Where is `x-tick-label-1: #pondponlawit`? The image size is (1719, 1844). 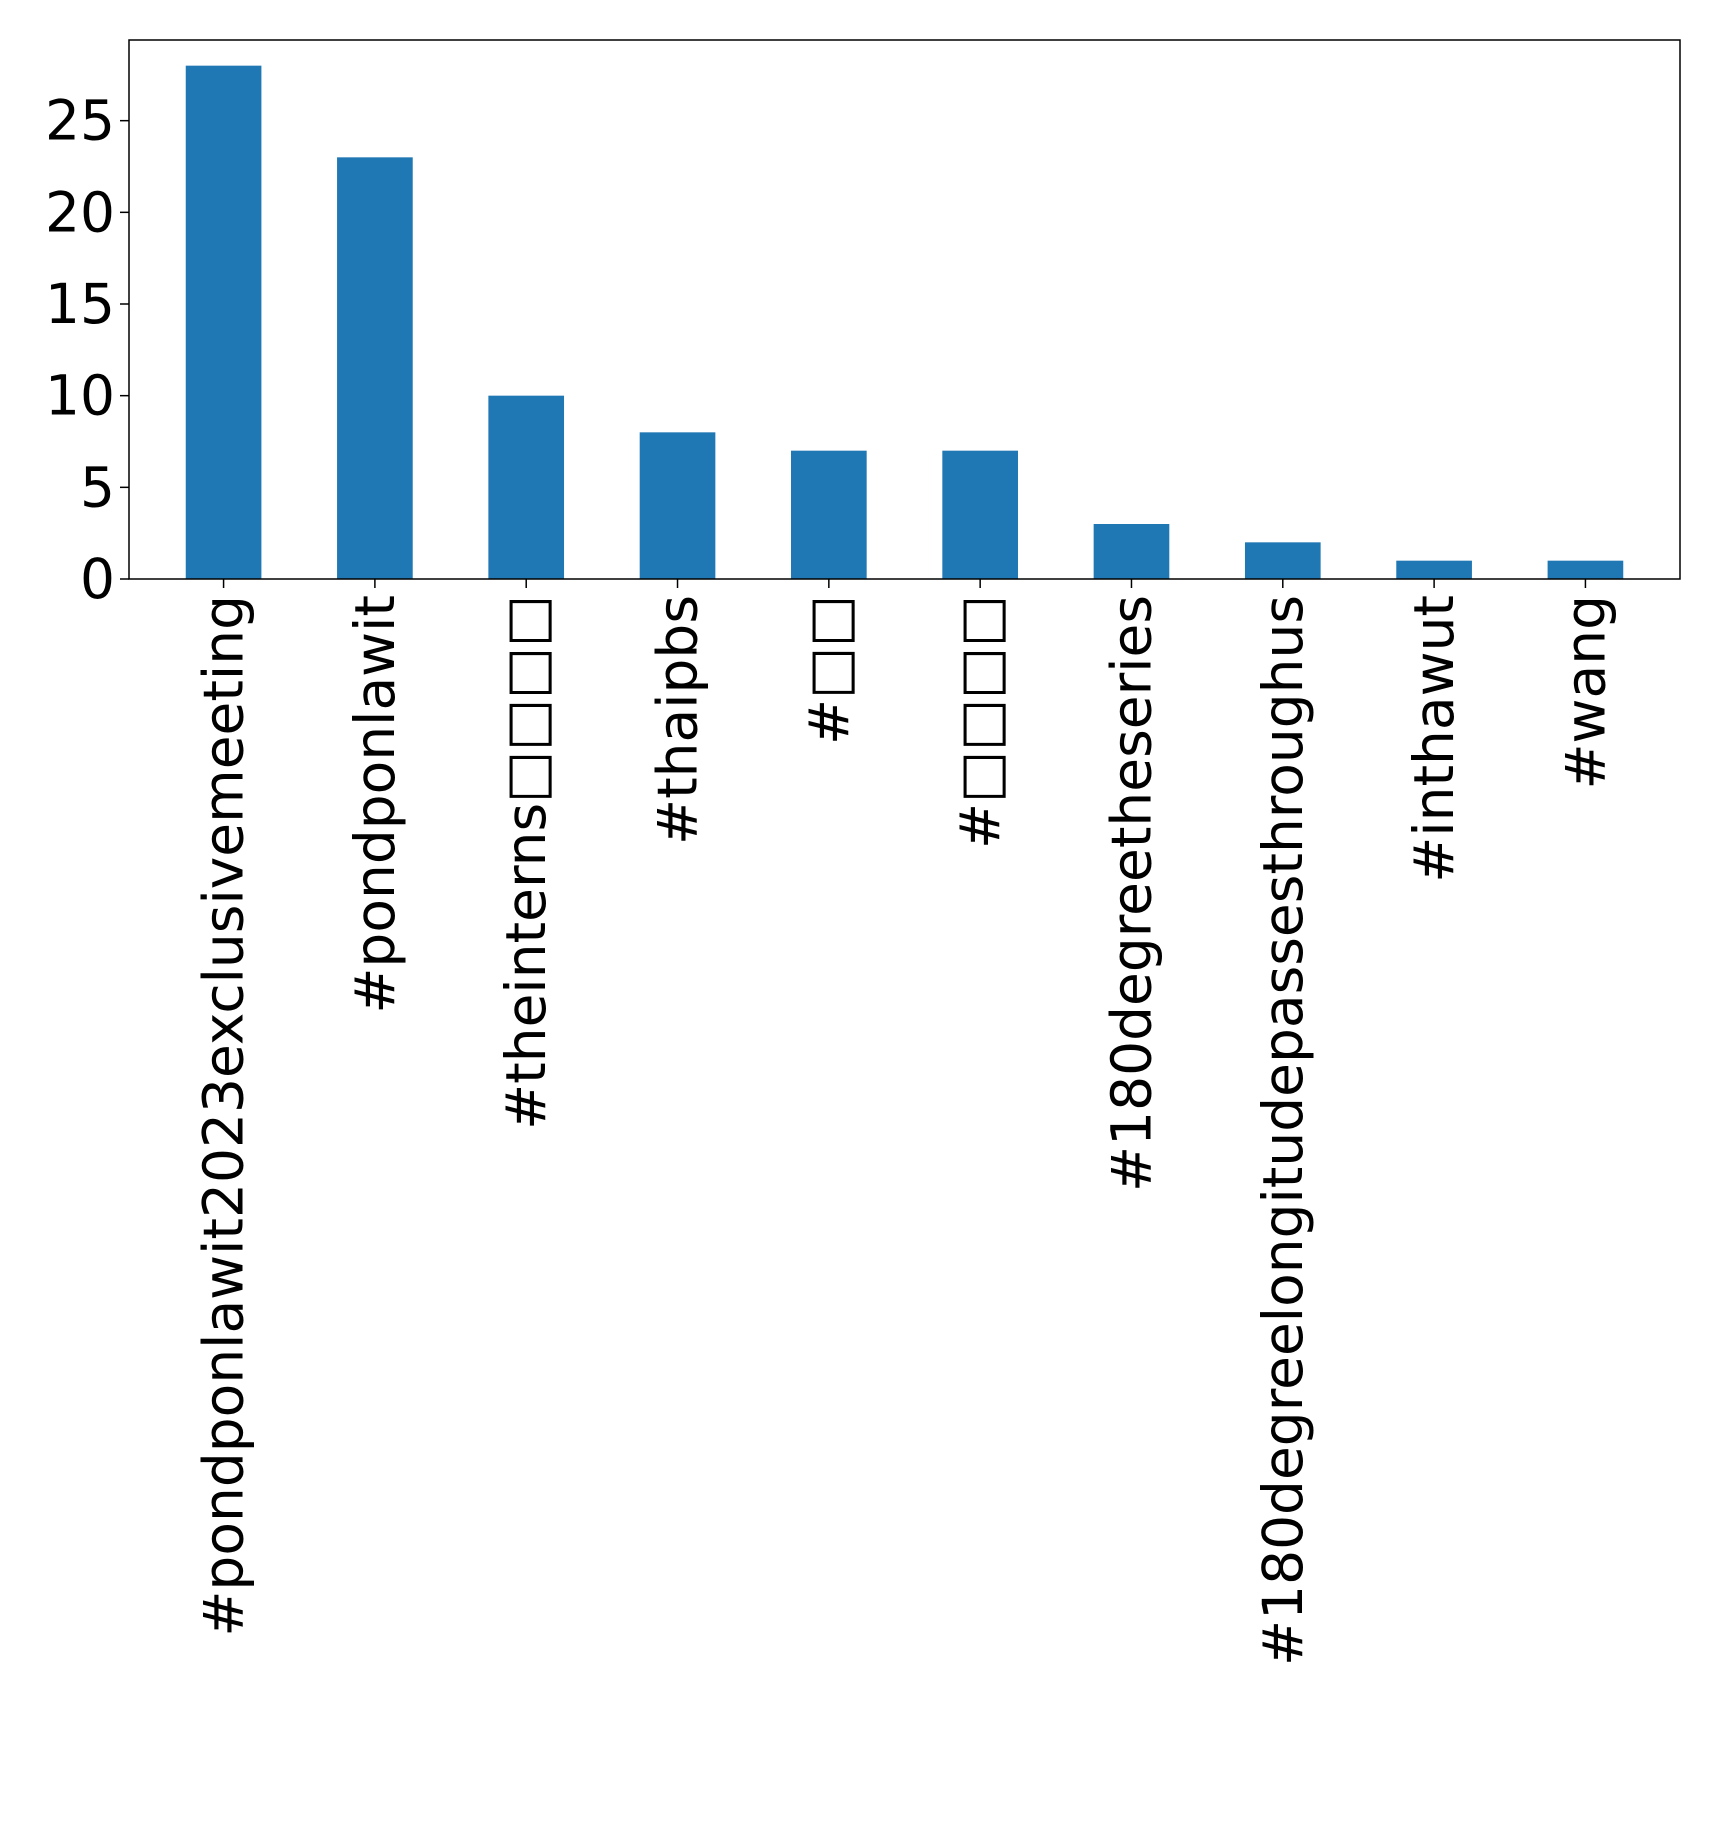 x-tick-label-1: #pondponlawit is located at coordinates (375, 804).